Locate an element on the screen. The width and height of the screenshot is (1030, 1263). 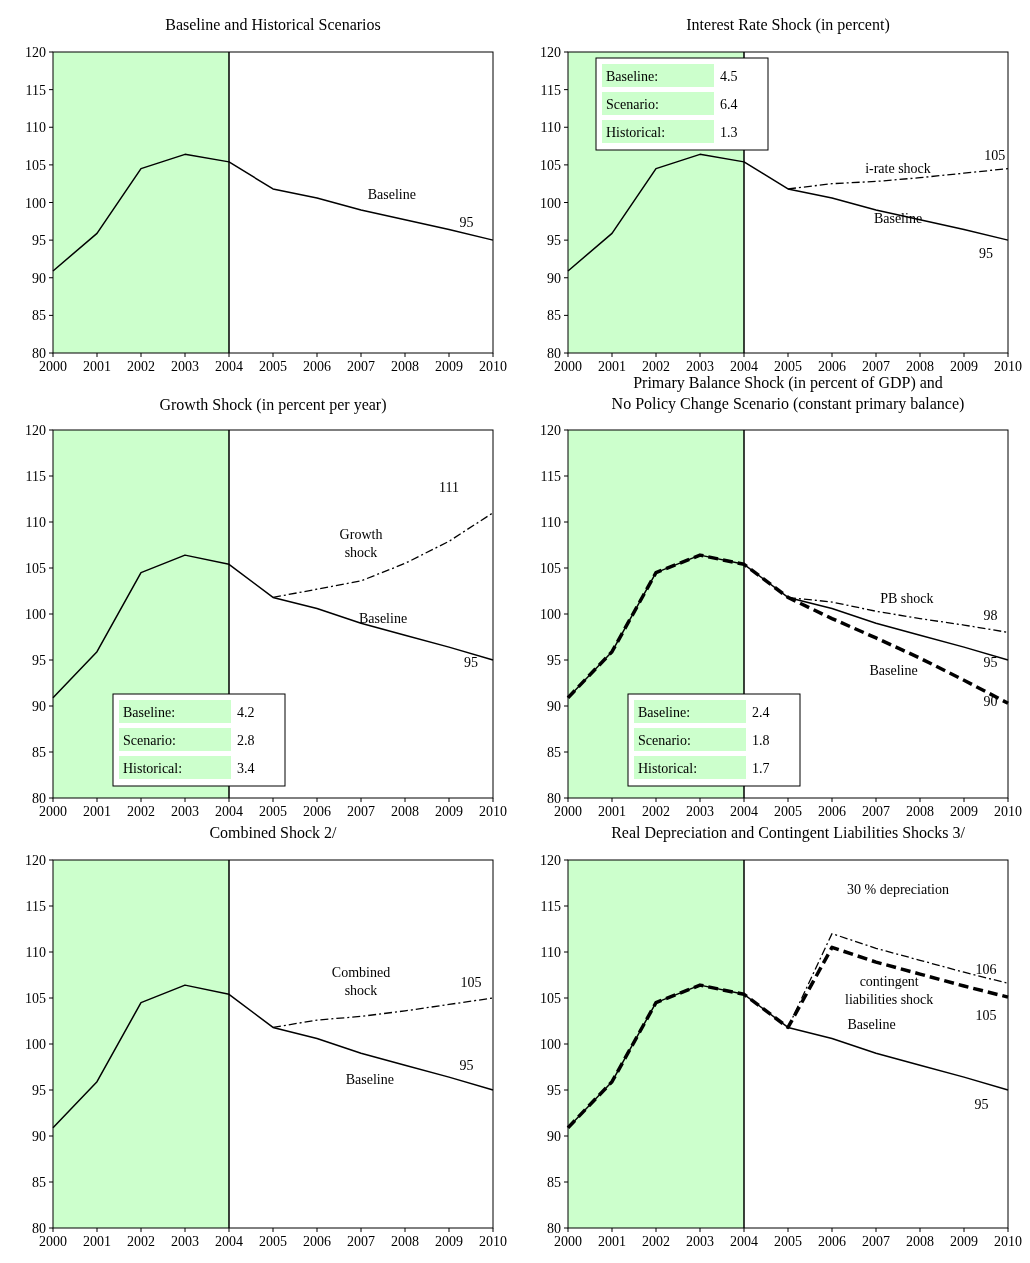
annotation: i-rate shock is located at coordinates (898, 169).